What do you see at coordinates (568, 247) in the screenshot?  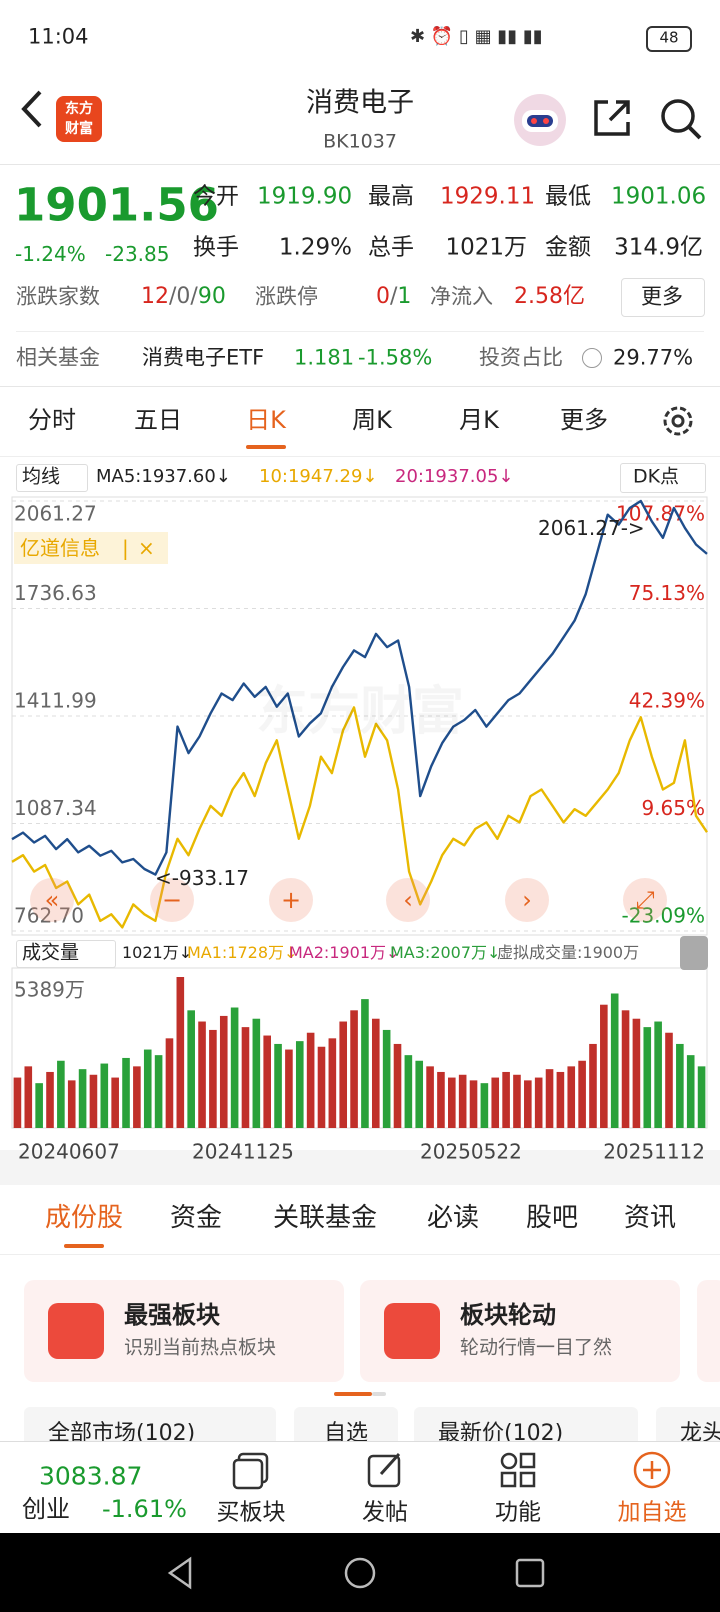 I see `field-label: 金额` at bounding box center [568, 247].